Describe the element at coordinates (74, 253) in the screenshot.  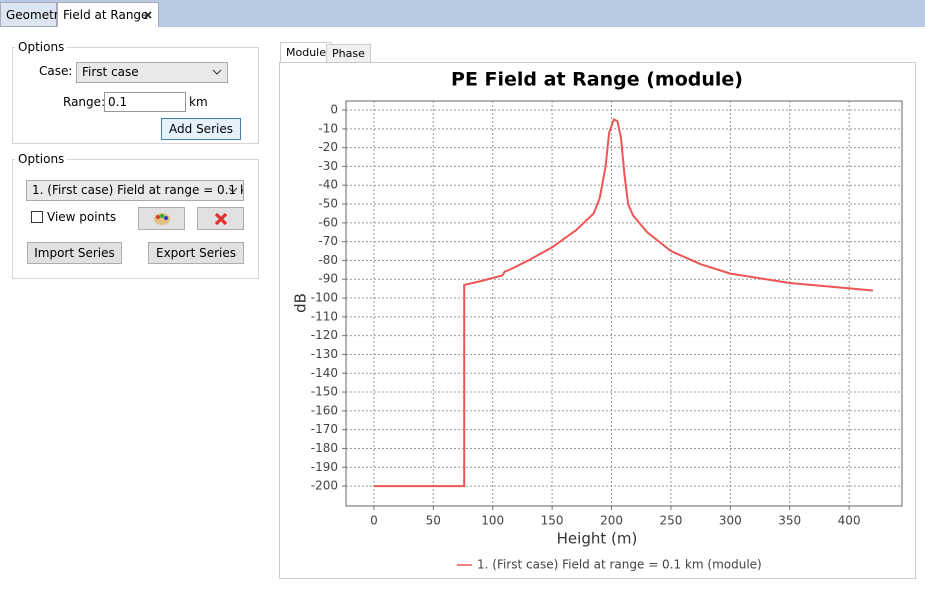
I see `import-button: Import Series` at that location.